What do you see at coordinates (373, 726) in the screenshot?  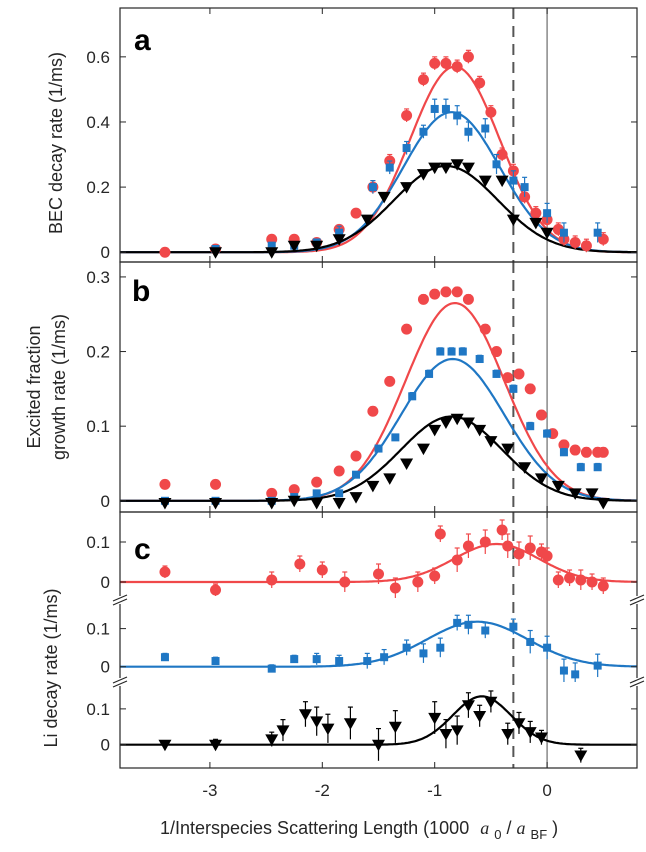 I see `panel-c-sub2-series-black` at bounding box center [373, 726].